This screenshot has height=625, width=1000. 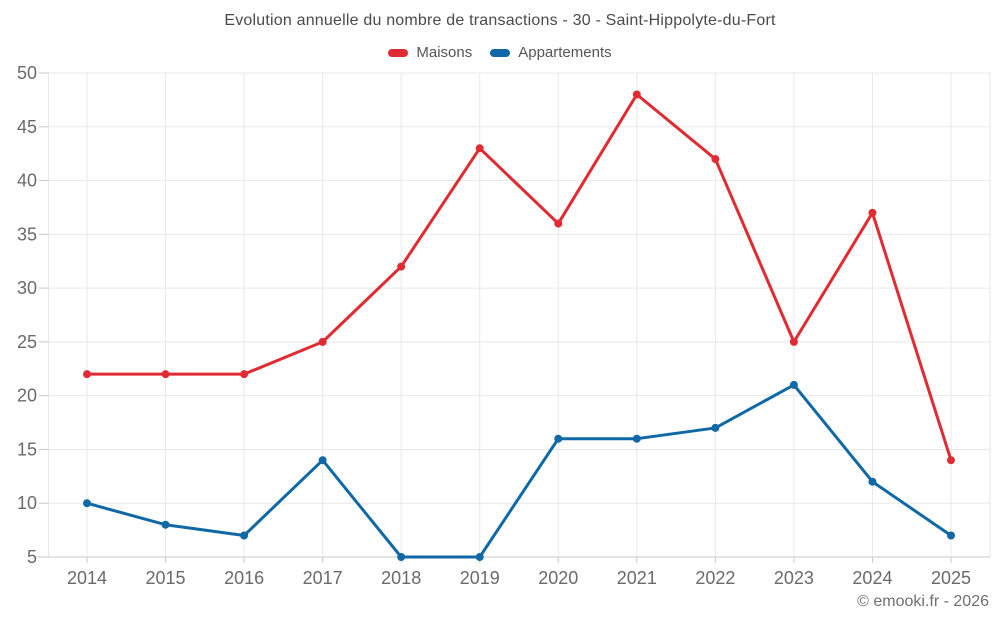 What do you see at coordinates (322, 341) in the screenshot?
I see `point-maisons-2017` at bounding box center [322, 341].